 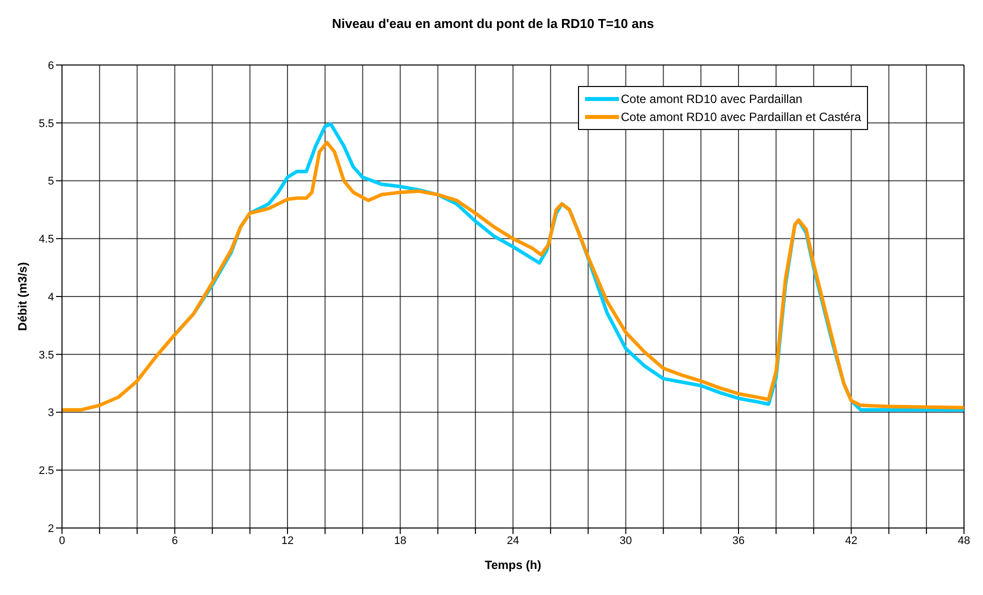 I want to click on y-tick-label: 5.5, so click(x=46, y=124).